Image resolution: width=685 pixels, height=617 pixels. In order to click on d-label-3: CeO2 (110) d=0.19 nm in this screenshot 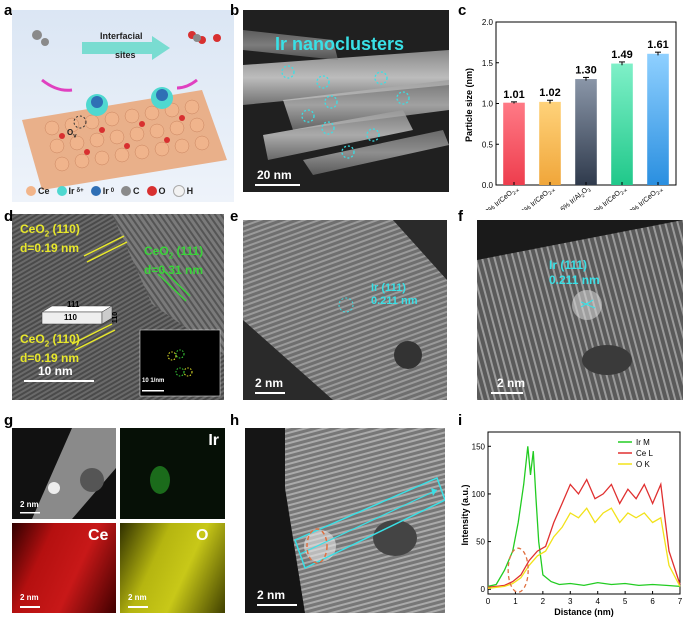, I will do `click(50, 349)`.